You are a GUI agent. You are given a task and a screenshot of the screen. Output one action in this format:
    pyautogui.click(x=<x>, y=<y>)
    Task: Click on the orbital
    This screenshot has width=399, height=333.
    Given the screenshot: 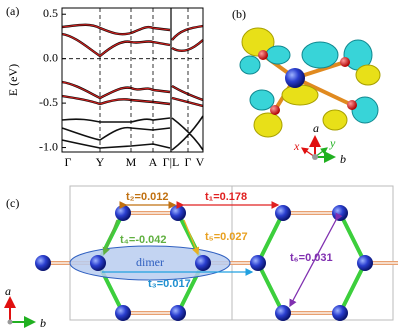 What is the action you would take?
    pyautogui.click(x=310, y=82)
    